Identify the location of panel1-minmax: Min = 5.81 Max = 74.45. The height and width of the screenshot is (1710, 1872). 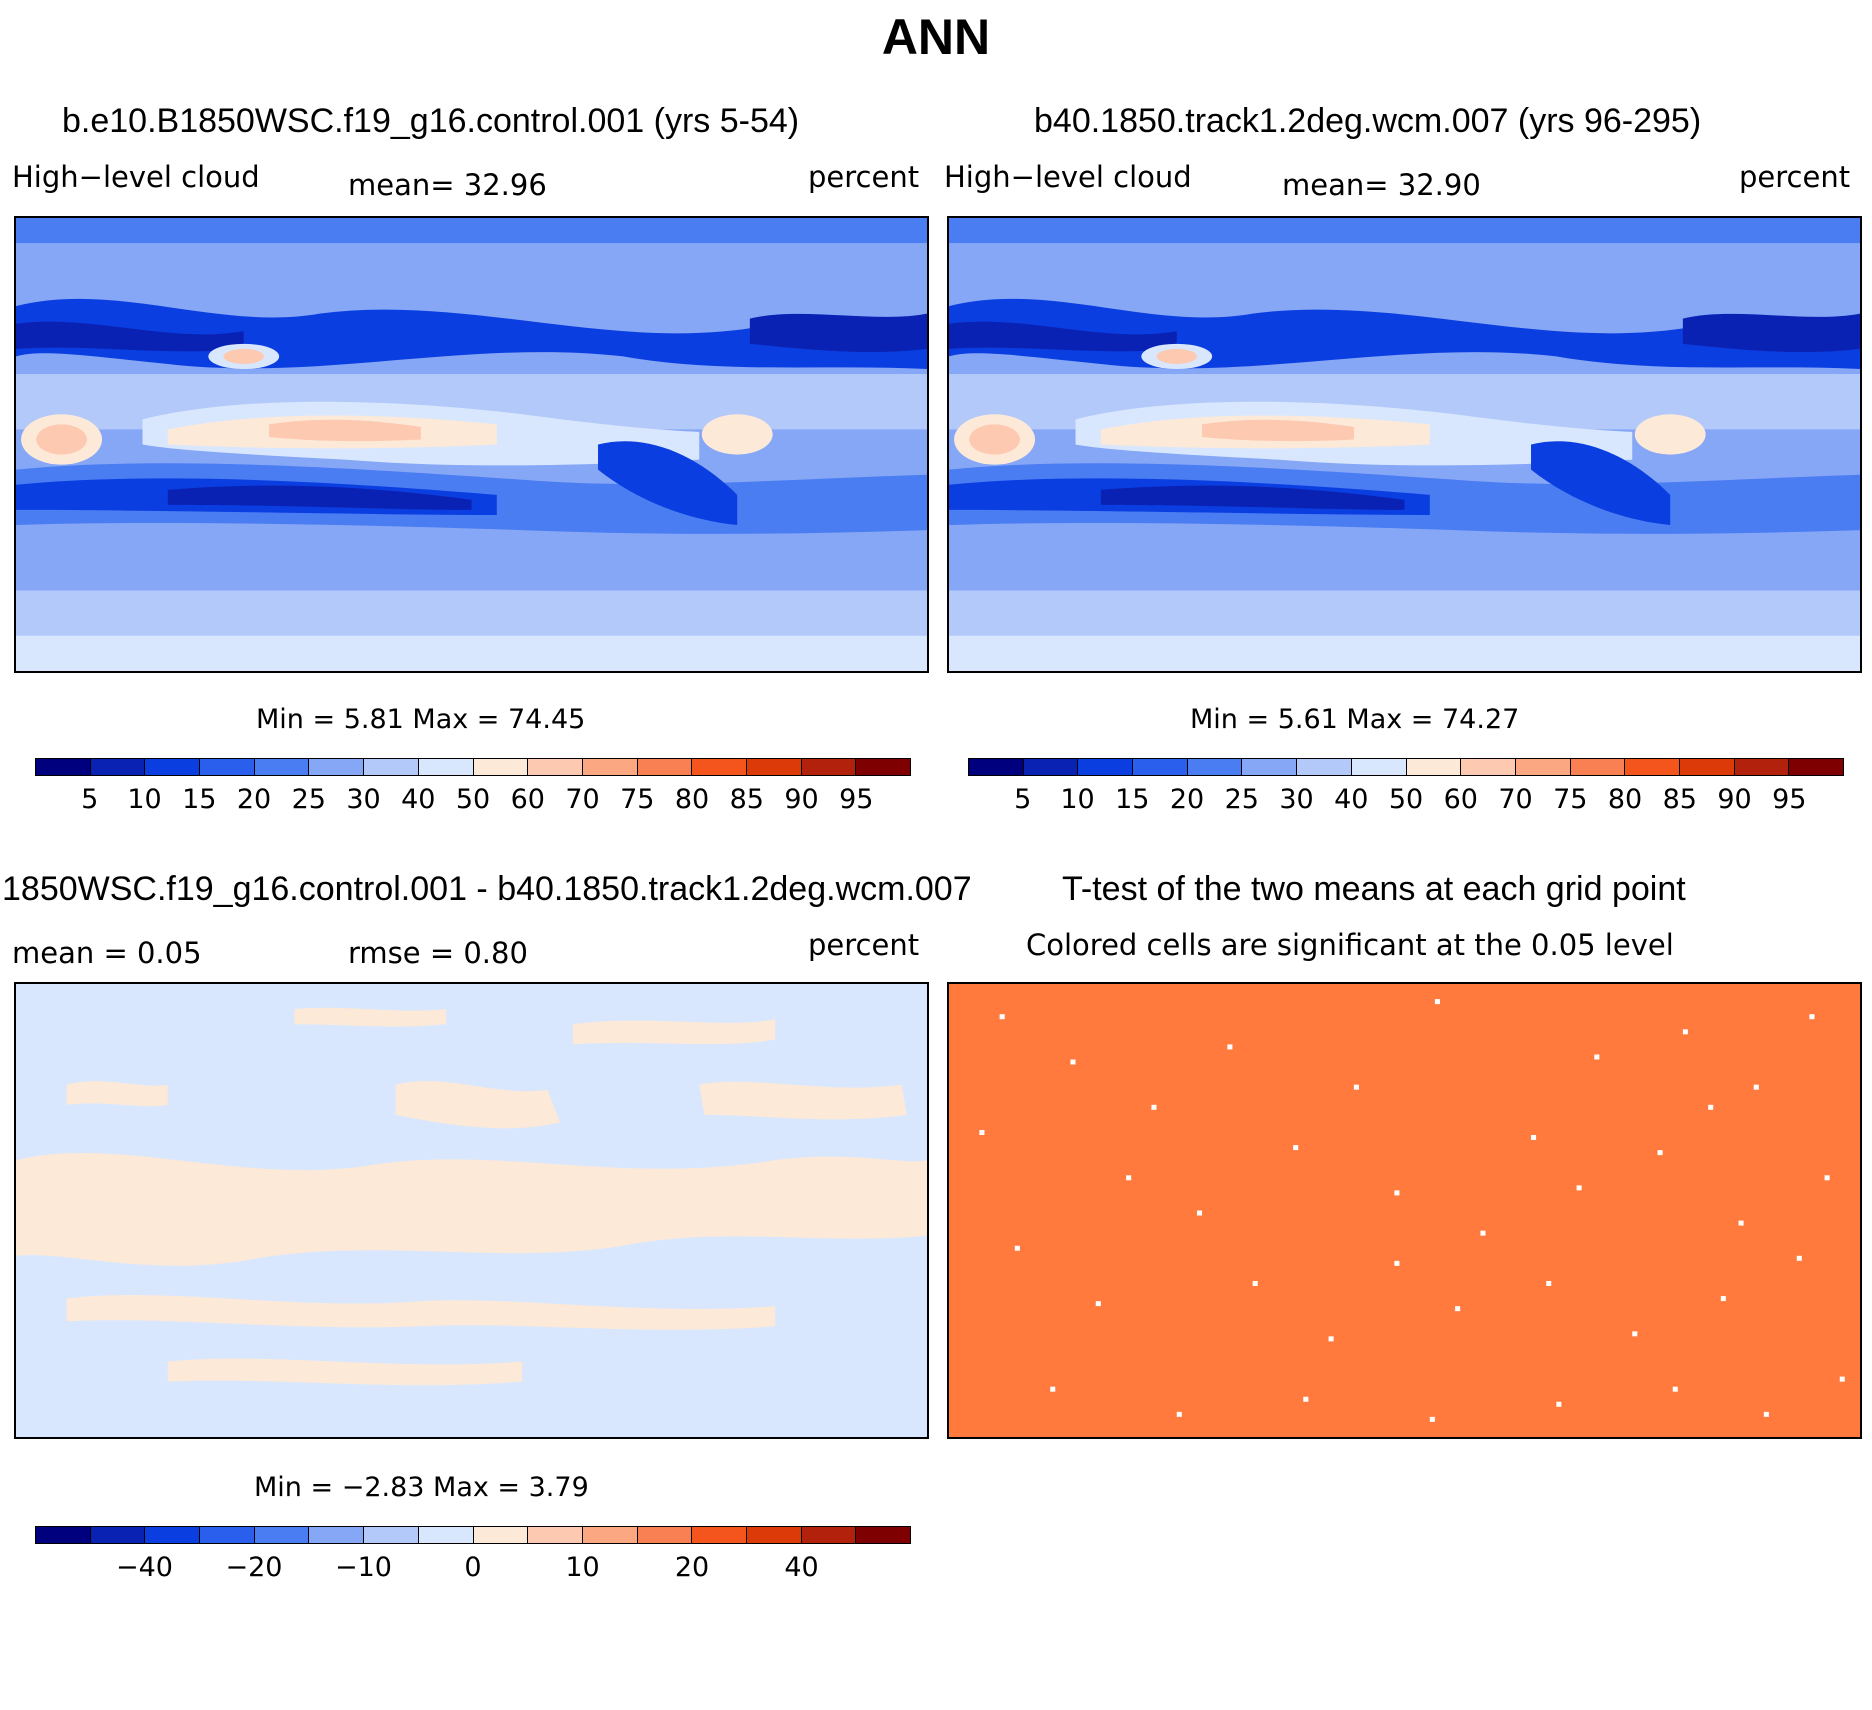
(421, 719).